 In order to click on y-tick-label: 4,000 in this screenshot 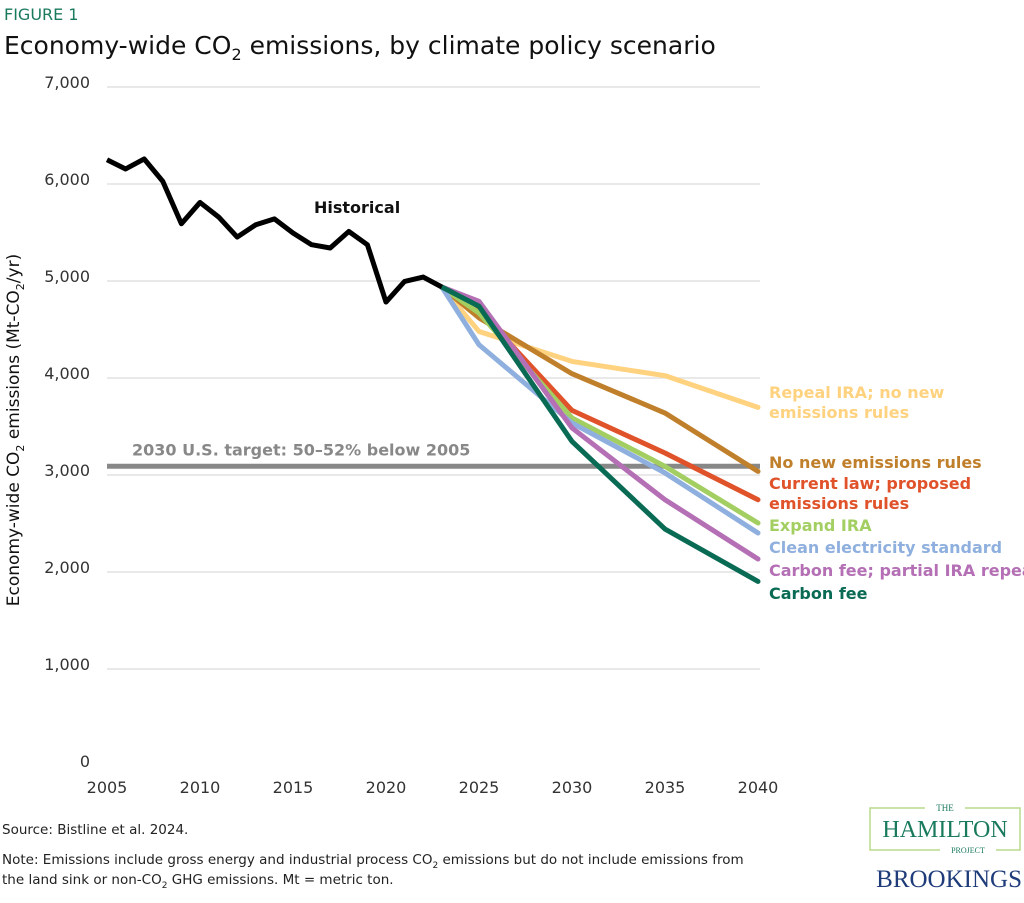, I will do `click(67, 373)`.